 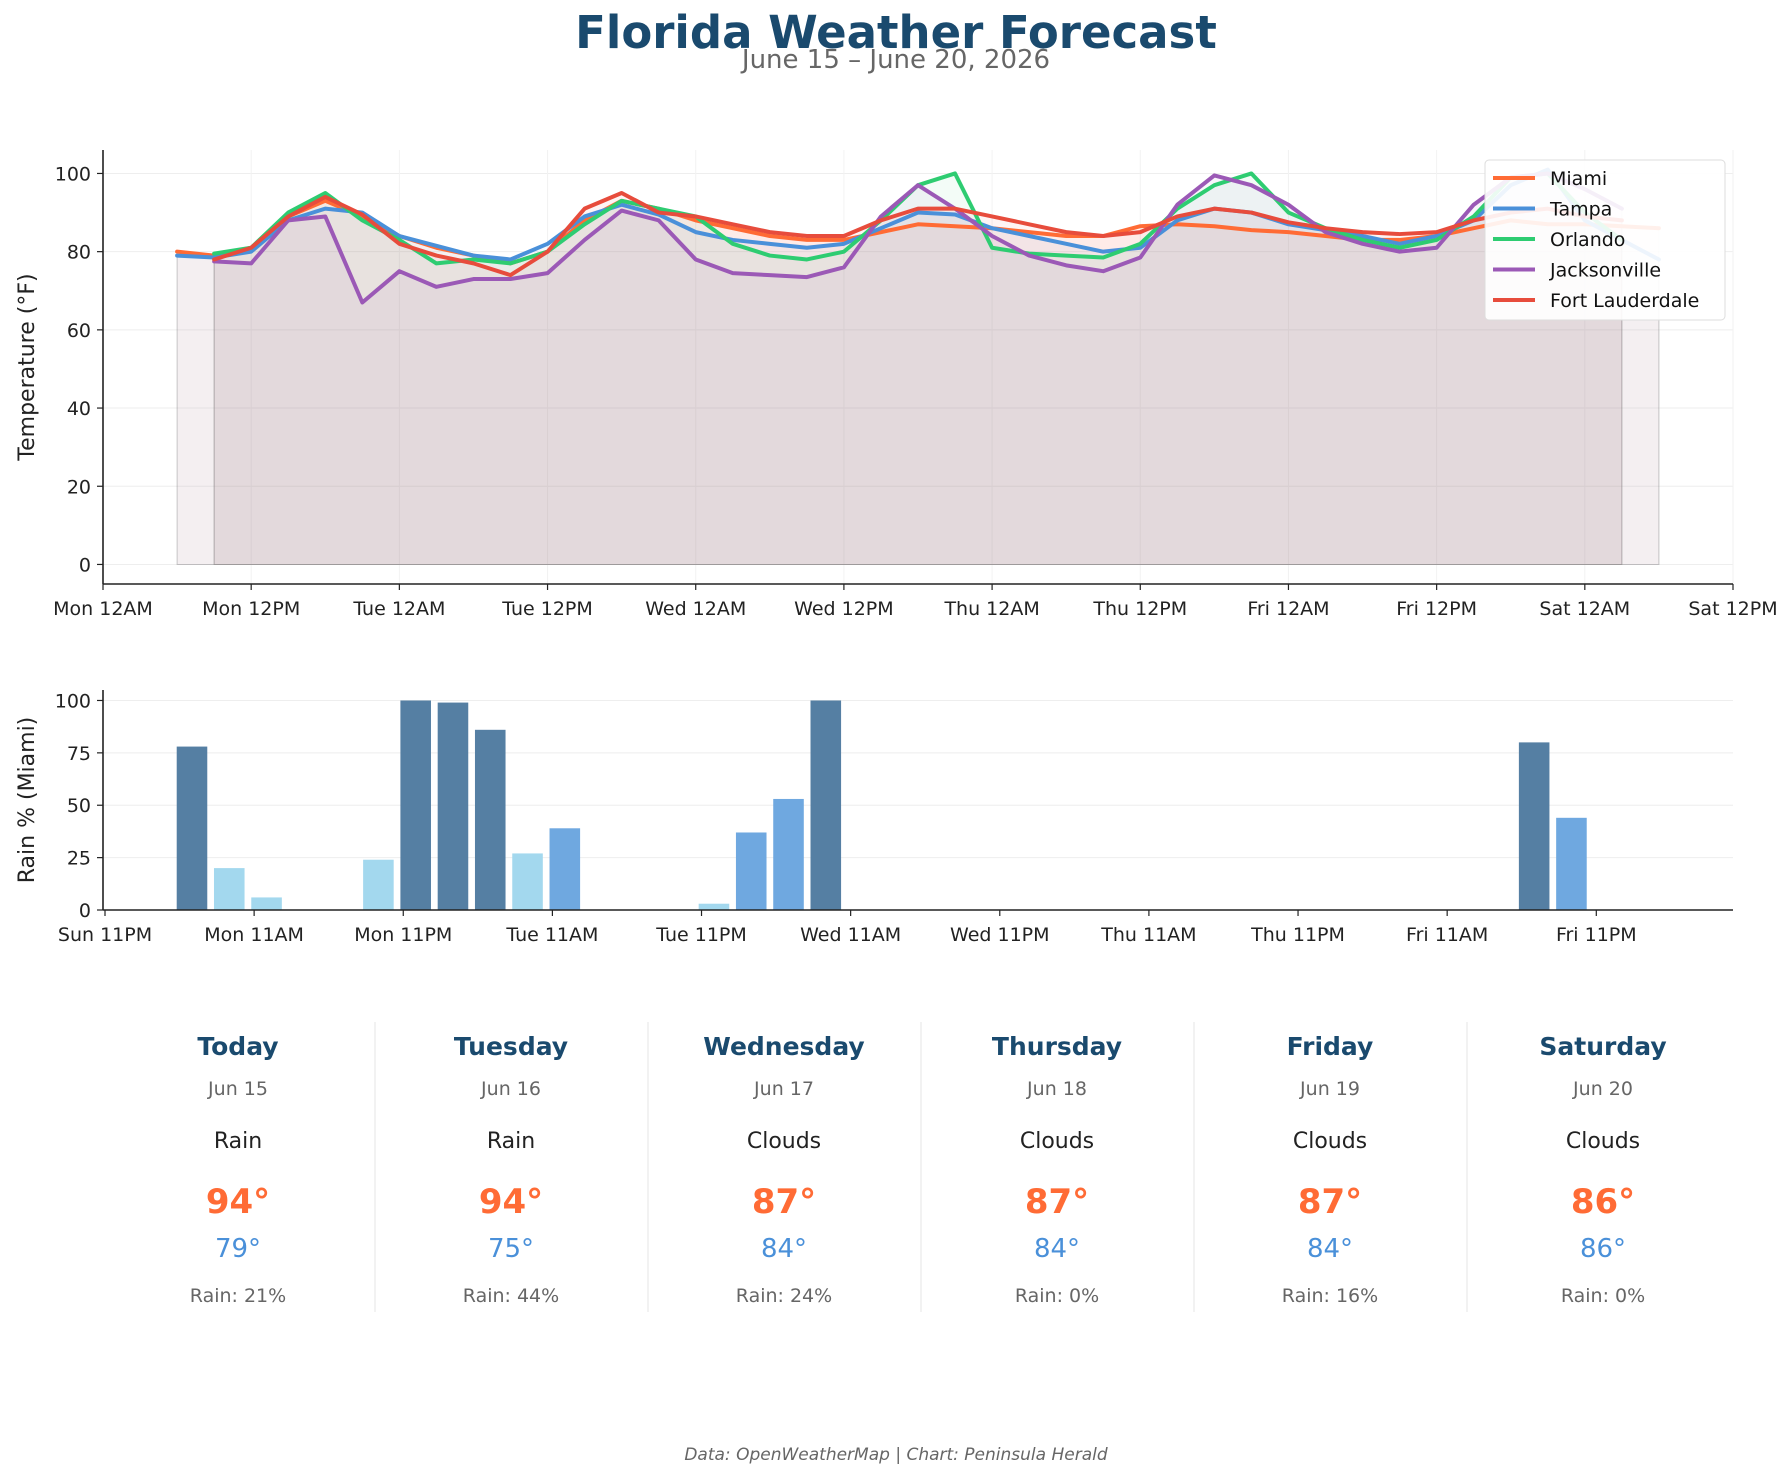 What do you see at coordinates (1603, 1249) in the screenshot?
I see `card-low-temp: 86°` at bounding box center [1603, 1249].